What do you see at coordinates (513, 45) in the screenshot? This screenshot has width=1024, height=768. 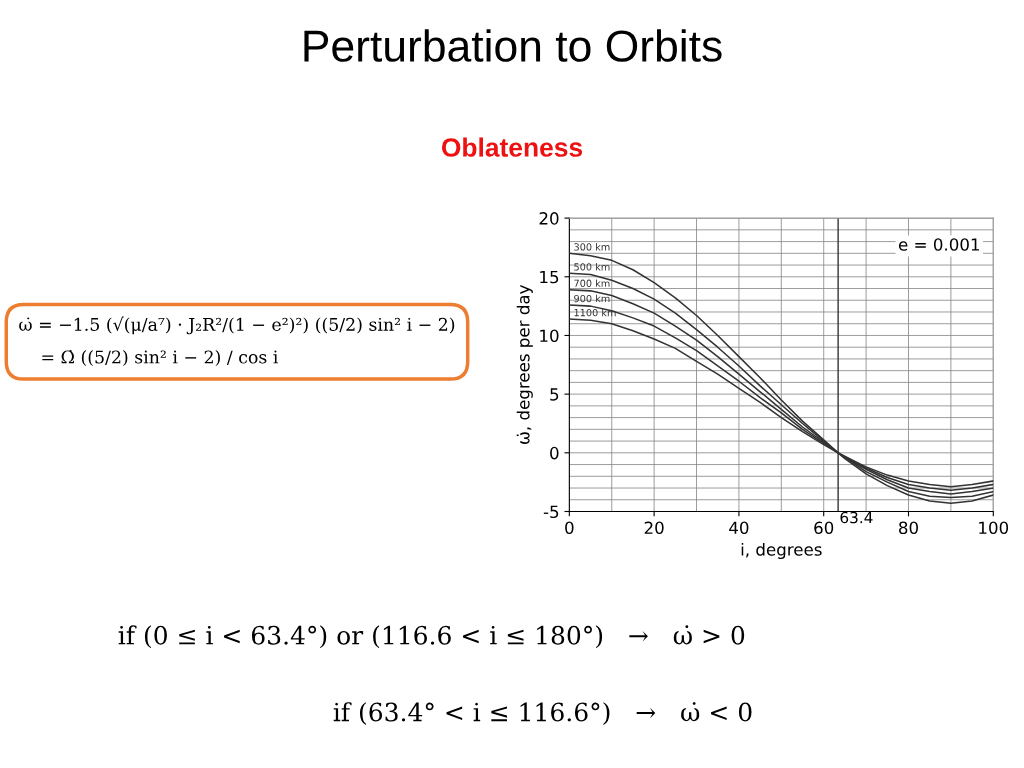 I see `chart-title: Perturbation to Orbits` at bounding box center [513, 45].